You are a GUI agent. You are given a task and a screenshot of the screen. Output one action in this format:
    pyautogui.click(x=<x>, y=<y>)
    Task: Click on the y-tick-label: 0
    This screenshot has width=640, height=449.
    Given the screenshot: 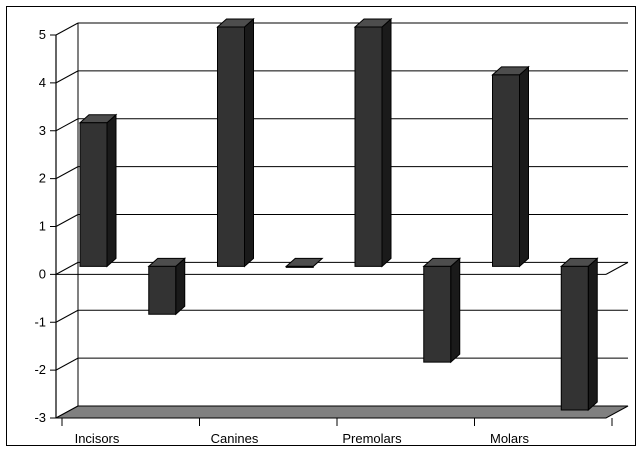 What is the action you would take?
    pyautogui.click(x=42, y=273)
    